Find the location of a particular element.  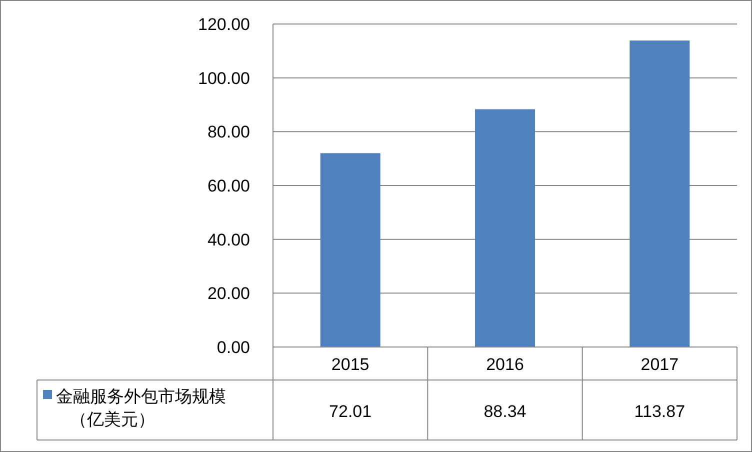

y-tick-label: 80.00 is located at coordinates (228, 132).